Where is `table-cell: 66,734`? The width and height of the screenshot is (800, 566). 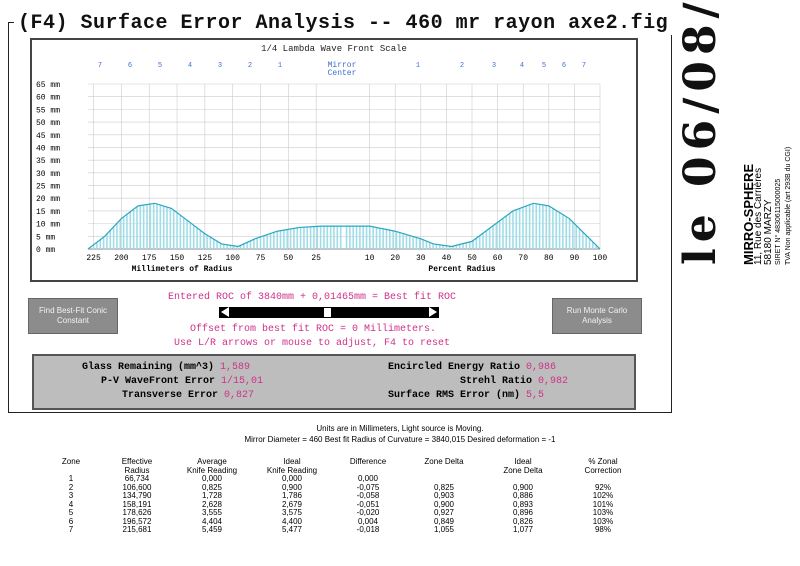 table-cell: 66,734 is located at coordinates (137, 478).